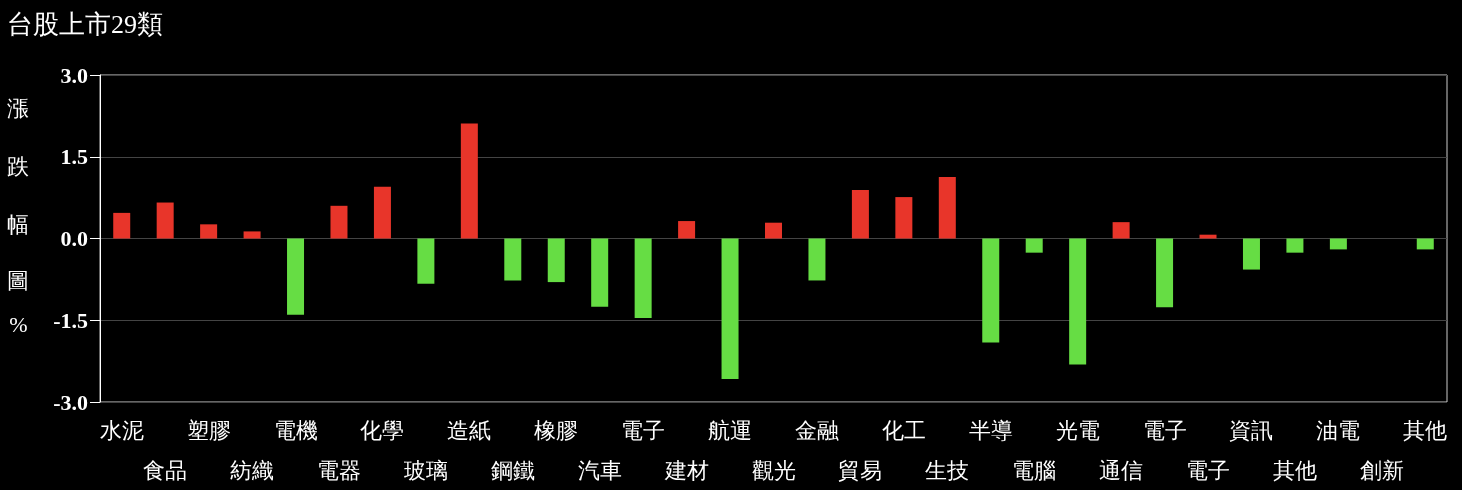 This screenshot has height=490, width=1462. What do you see at coordinates (1381, 470) in the screenshot?
I see `x-tick-label: 創新` at bounding box center [1381, 470].